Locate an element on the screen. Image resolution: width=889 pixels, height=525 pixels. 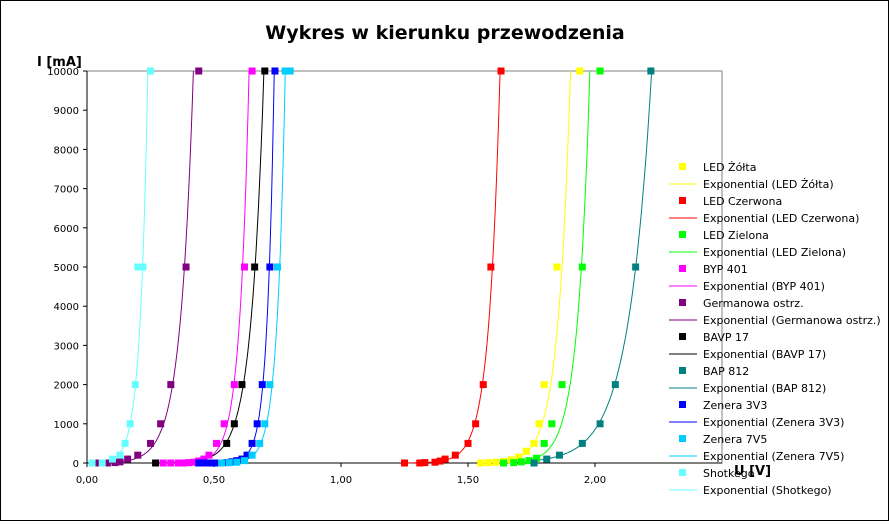
legend-entry-trend: Exponential (BYP 401) is located at coordinates (764, 286).